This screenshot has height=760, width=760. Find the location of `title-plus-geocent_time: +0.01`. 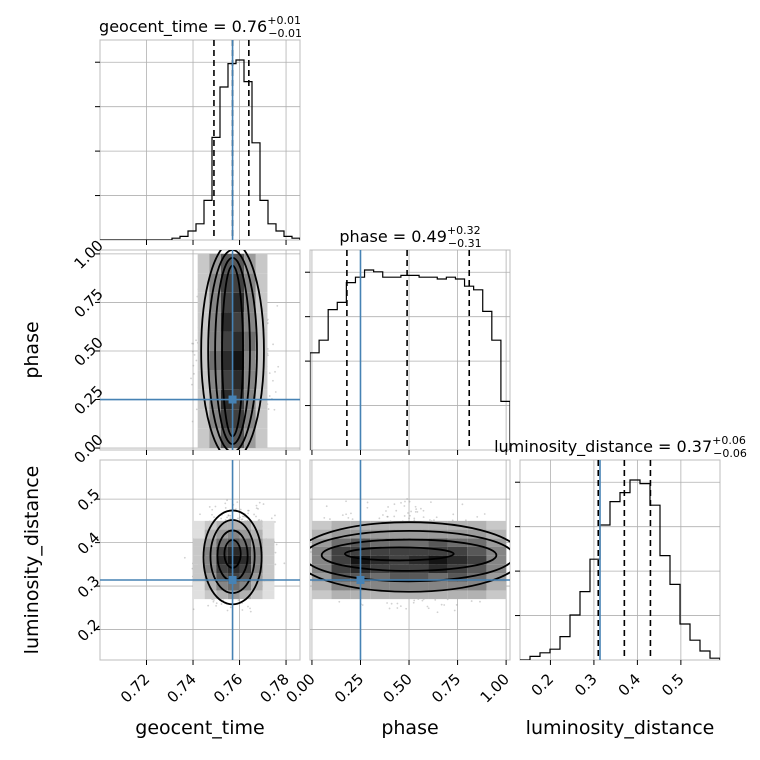

title-plus-geocent_time: +0.01 is located at coordinates (284, 20).